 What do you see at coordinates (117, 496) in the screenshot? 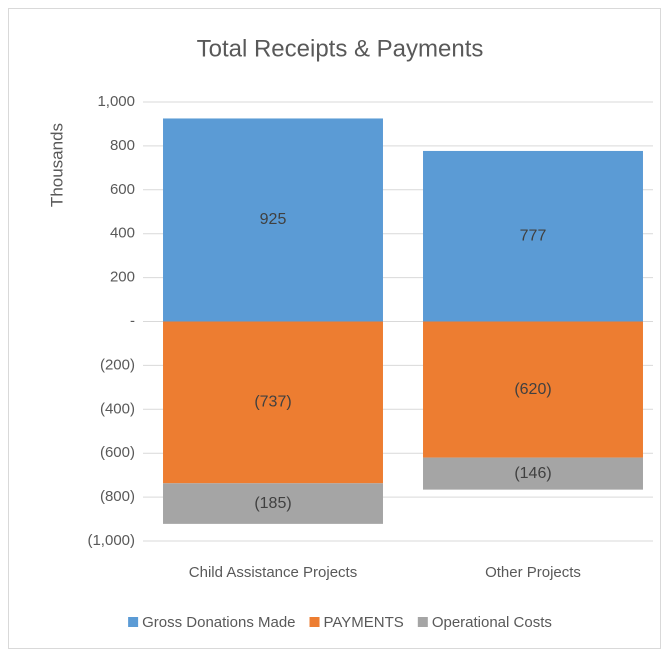
I see `y-tick-label: (800)` at bounding box center [117, 496].